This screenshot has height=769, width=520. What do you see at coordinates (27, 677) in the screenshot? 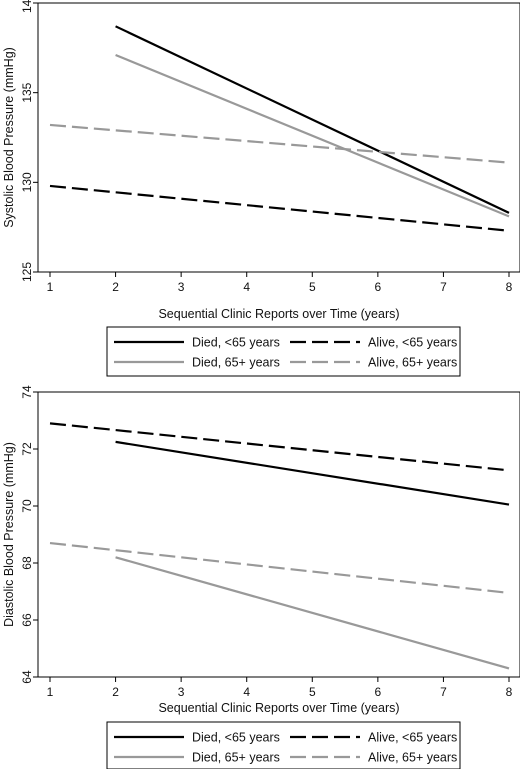
I see `y-tick-label: 64` at bounding box center [27, 677].